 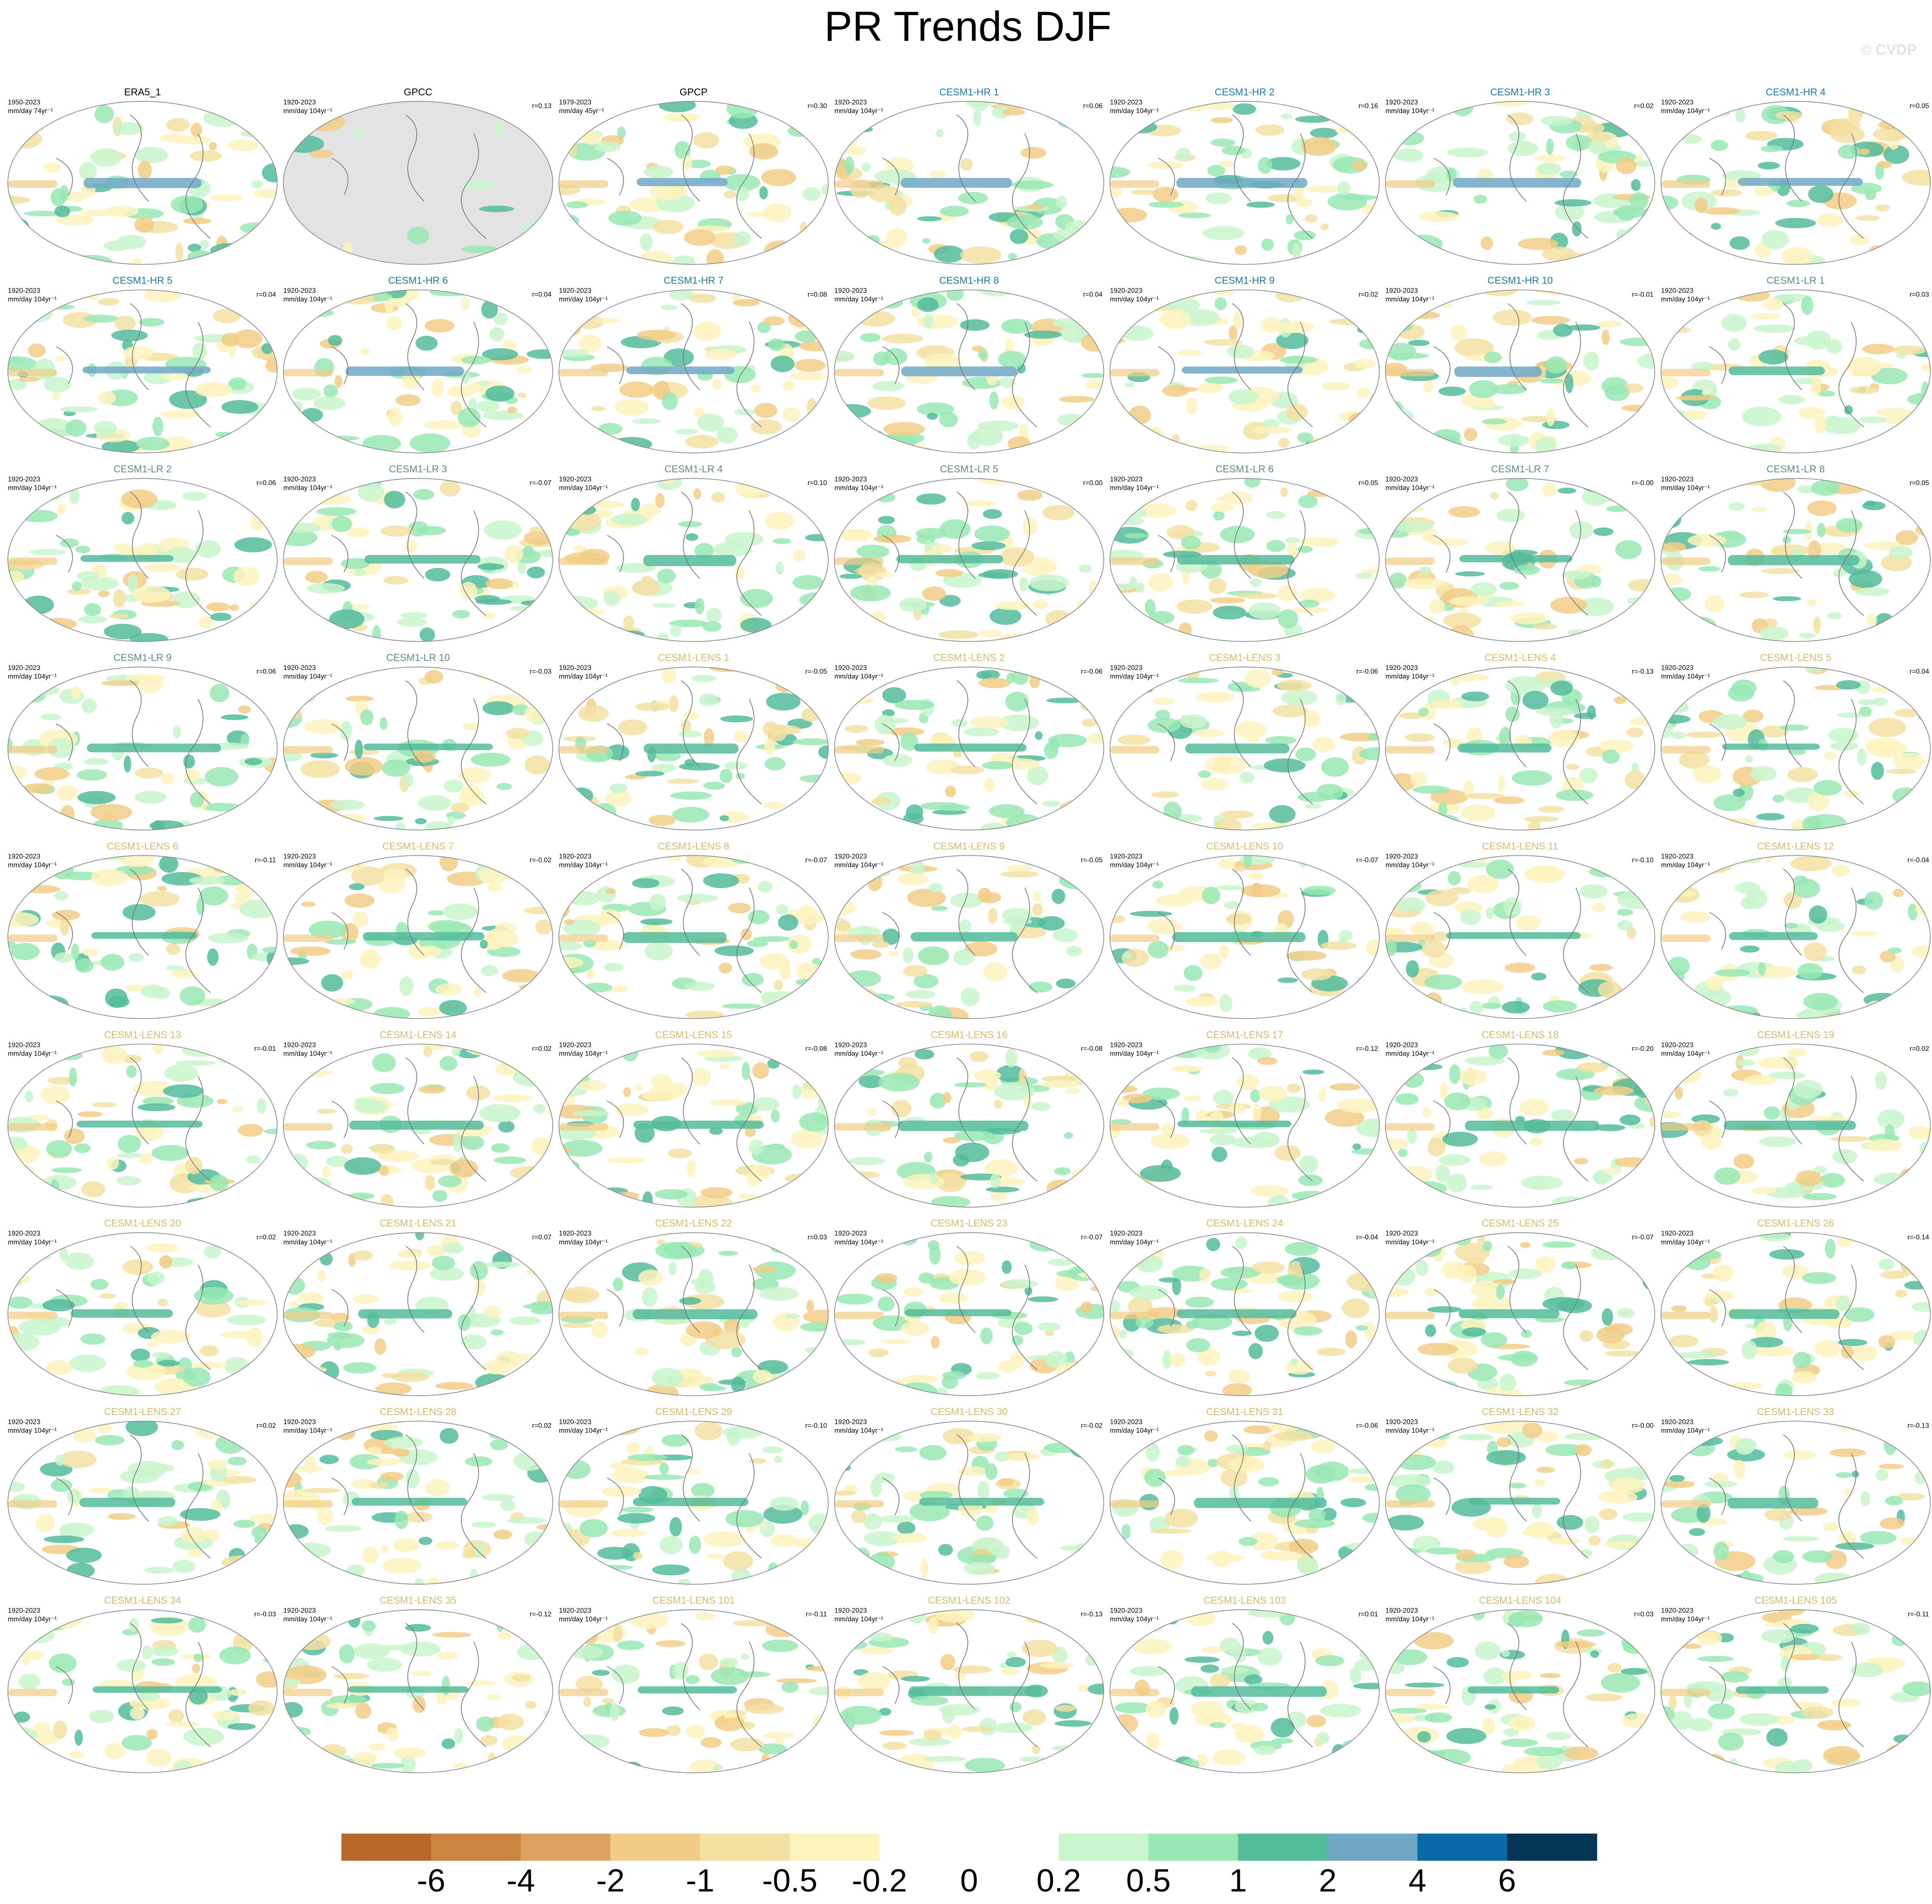 What do you see at coordinates (1520, 846) in the screenshot?
I see `panel-title: CESM1-LENS 11` at bounding box center [1520, 846].